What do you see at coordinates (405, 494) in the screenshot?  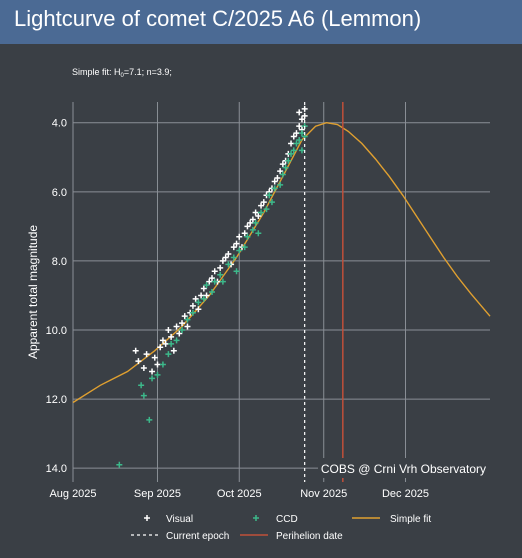 I see `x-tick-label: Dec 2025` at bounding box center [405, 494].